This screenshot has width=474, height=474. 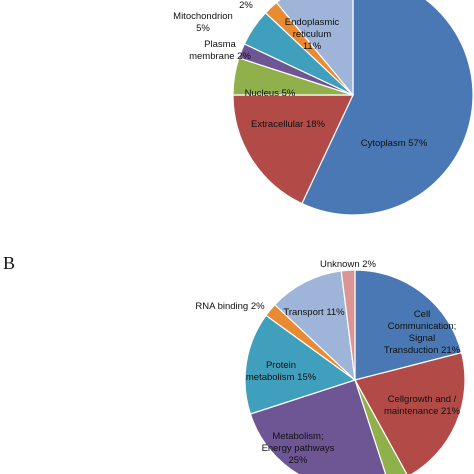 I want to click on slice-label-rna-binding: RNA binding 2%, so click(x=230, y=306).